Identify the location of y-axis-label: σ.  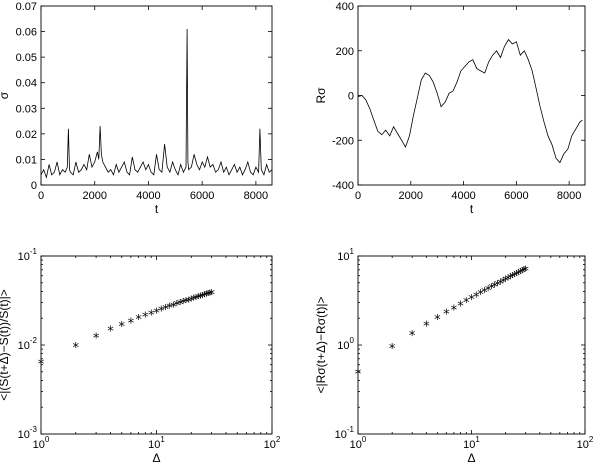
(5, 95).